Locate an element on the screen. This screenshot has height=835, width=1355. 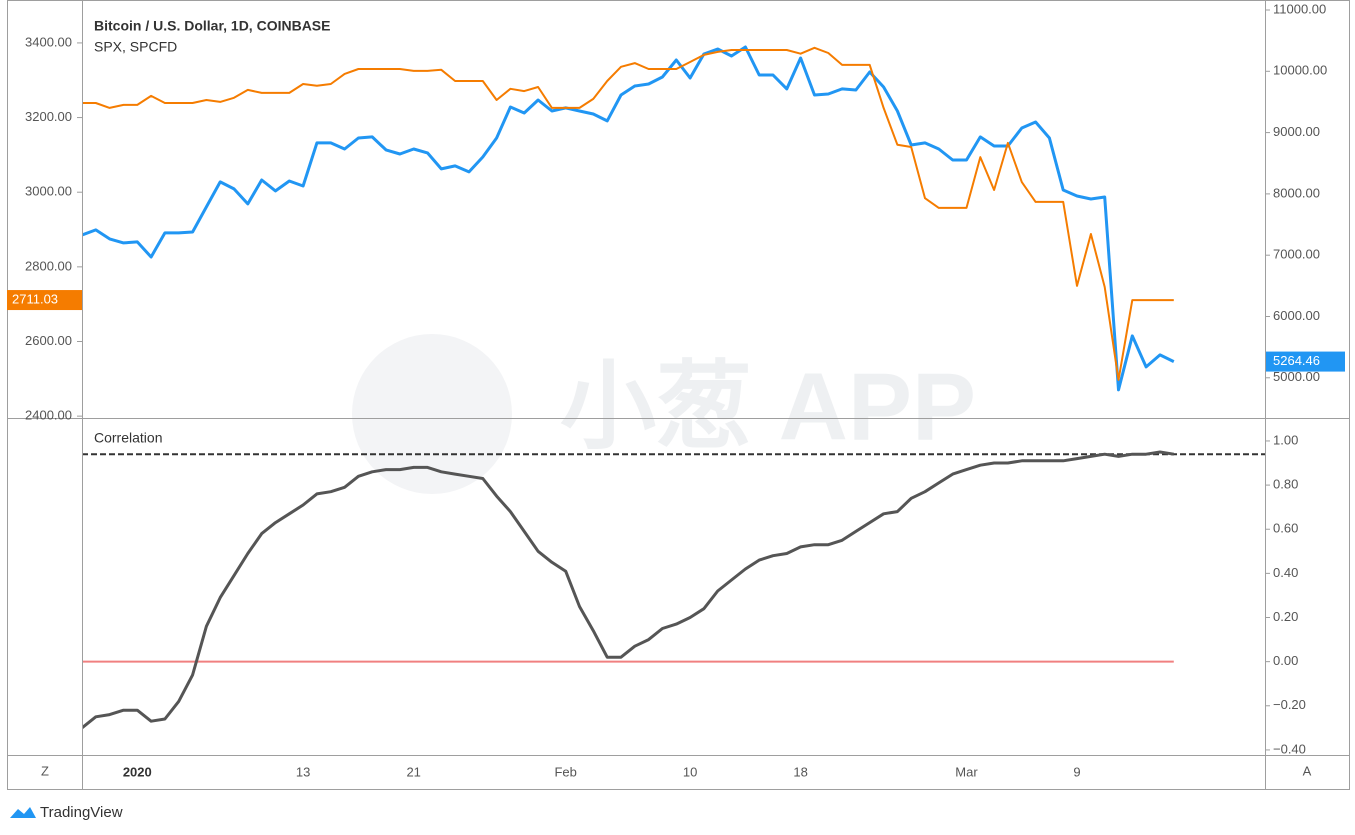
y2-tick-label: 0.60 is located at coordinates (1285, 528).